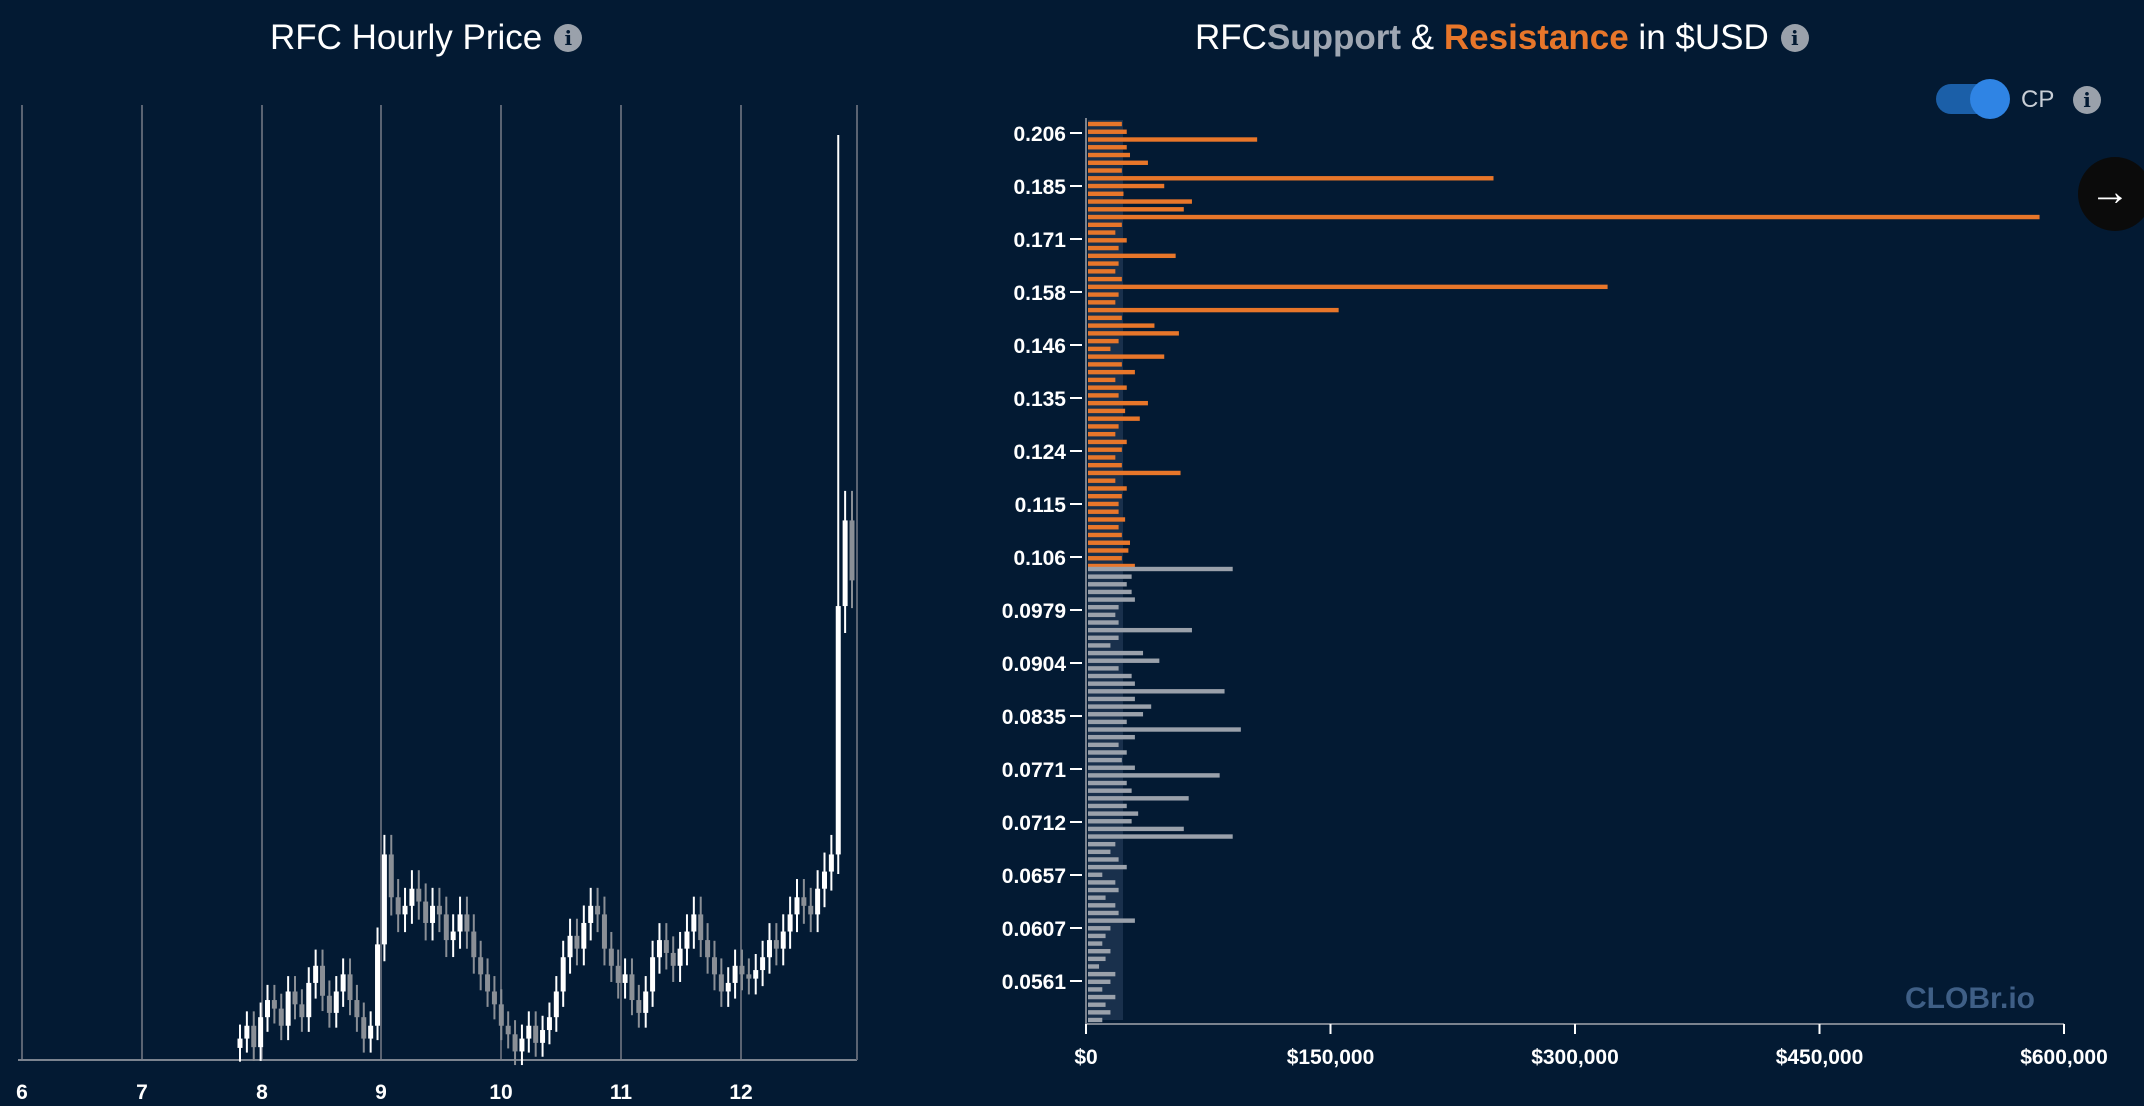 This screenshot has width=2144, height=1106. I want to click on price-x-tick-label: 12, so click(740, 1092).